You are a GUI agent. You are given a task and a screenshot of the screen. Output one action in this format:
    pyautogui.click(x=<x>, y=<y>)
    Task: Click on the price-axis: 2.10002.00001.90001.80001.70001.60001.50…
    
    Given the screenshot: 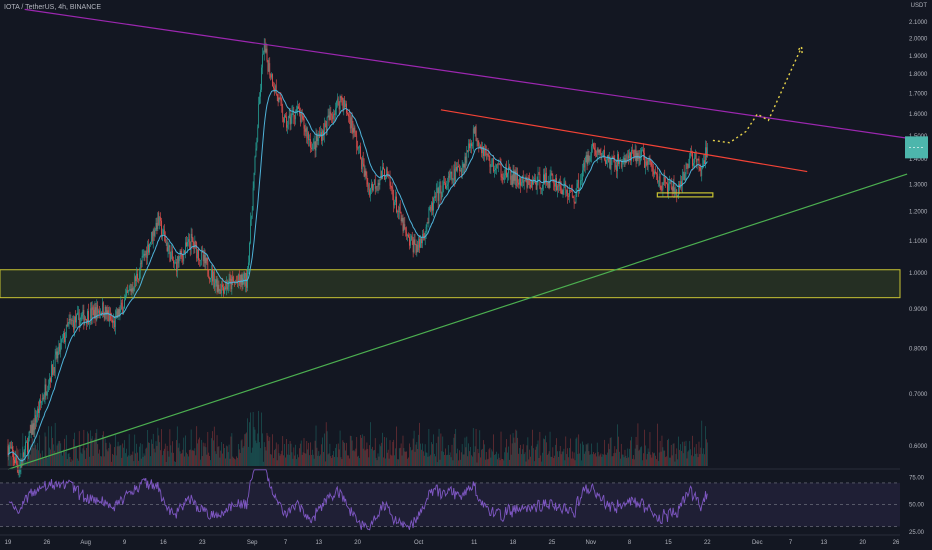 What is the action you would take?
    pyautogui.click(x=916, y=278)
    